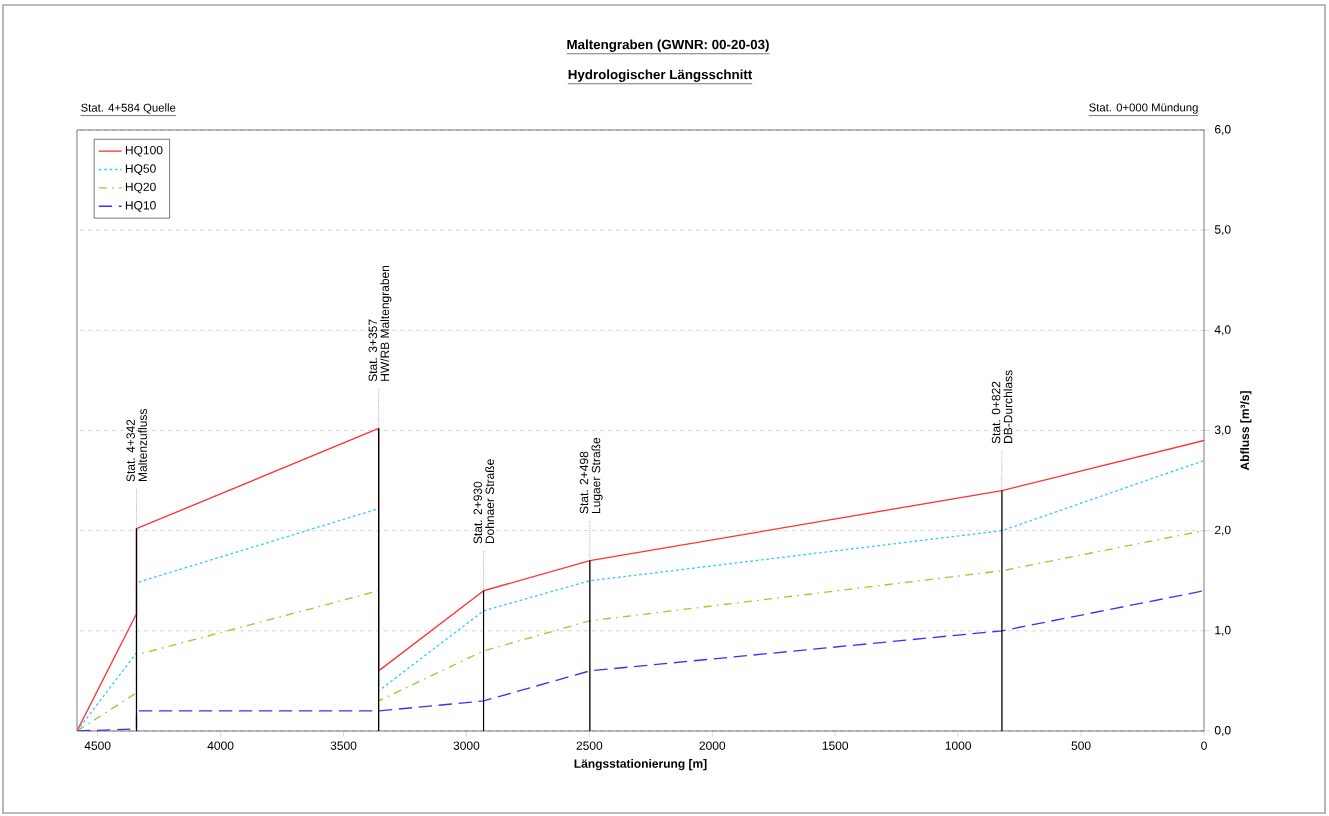  Describe the element at coordinates (386, 323) in the screenshot. I see `annotation: HW/RB Maltengraben` at that location.